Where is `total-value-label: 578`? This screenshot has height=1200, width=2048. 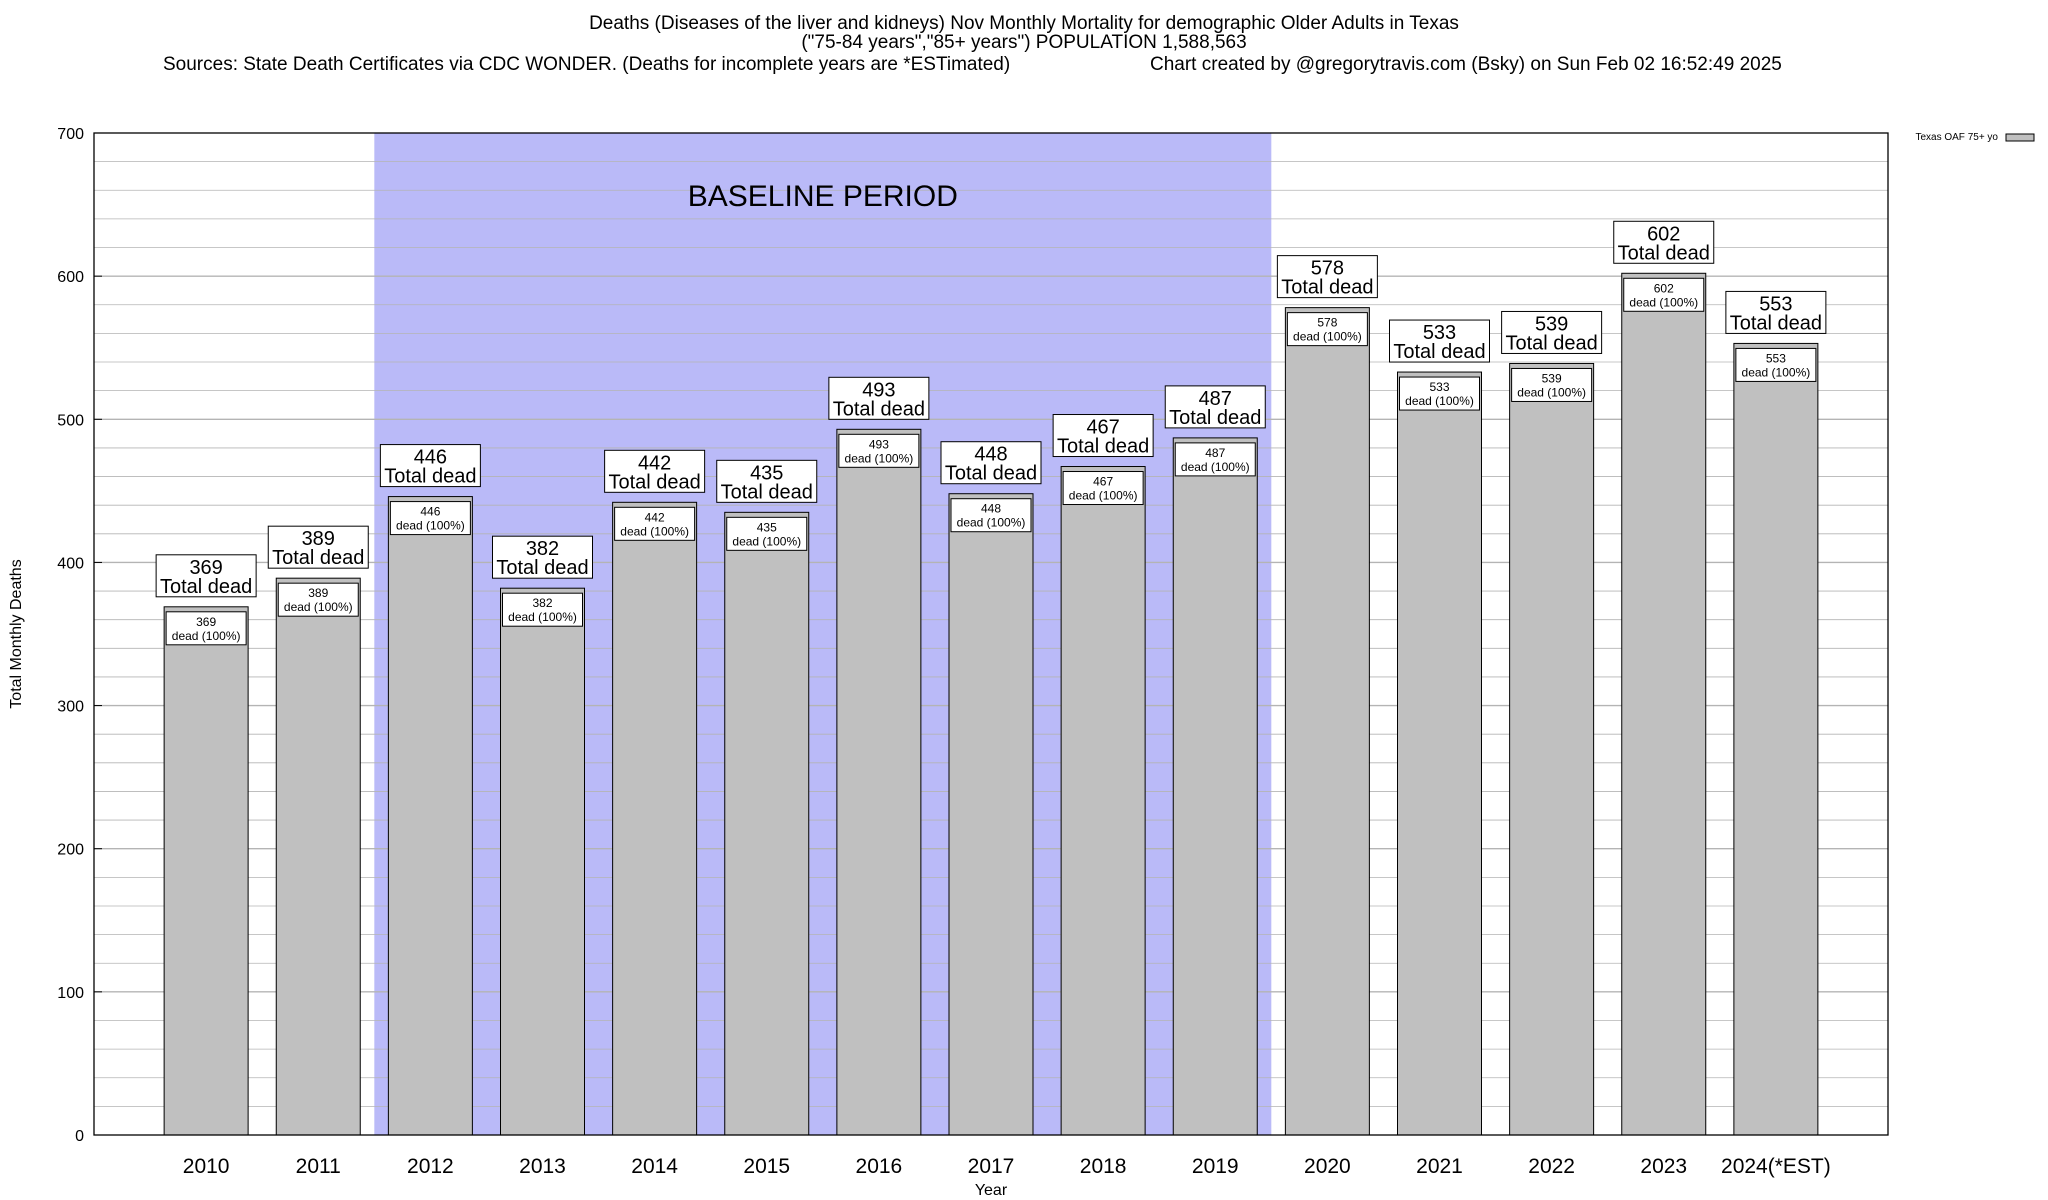 total-value-label: 578 is located at coordinates (1327, 269).